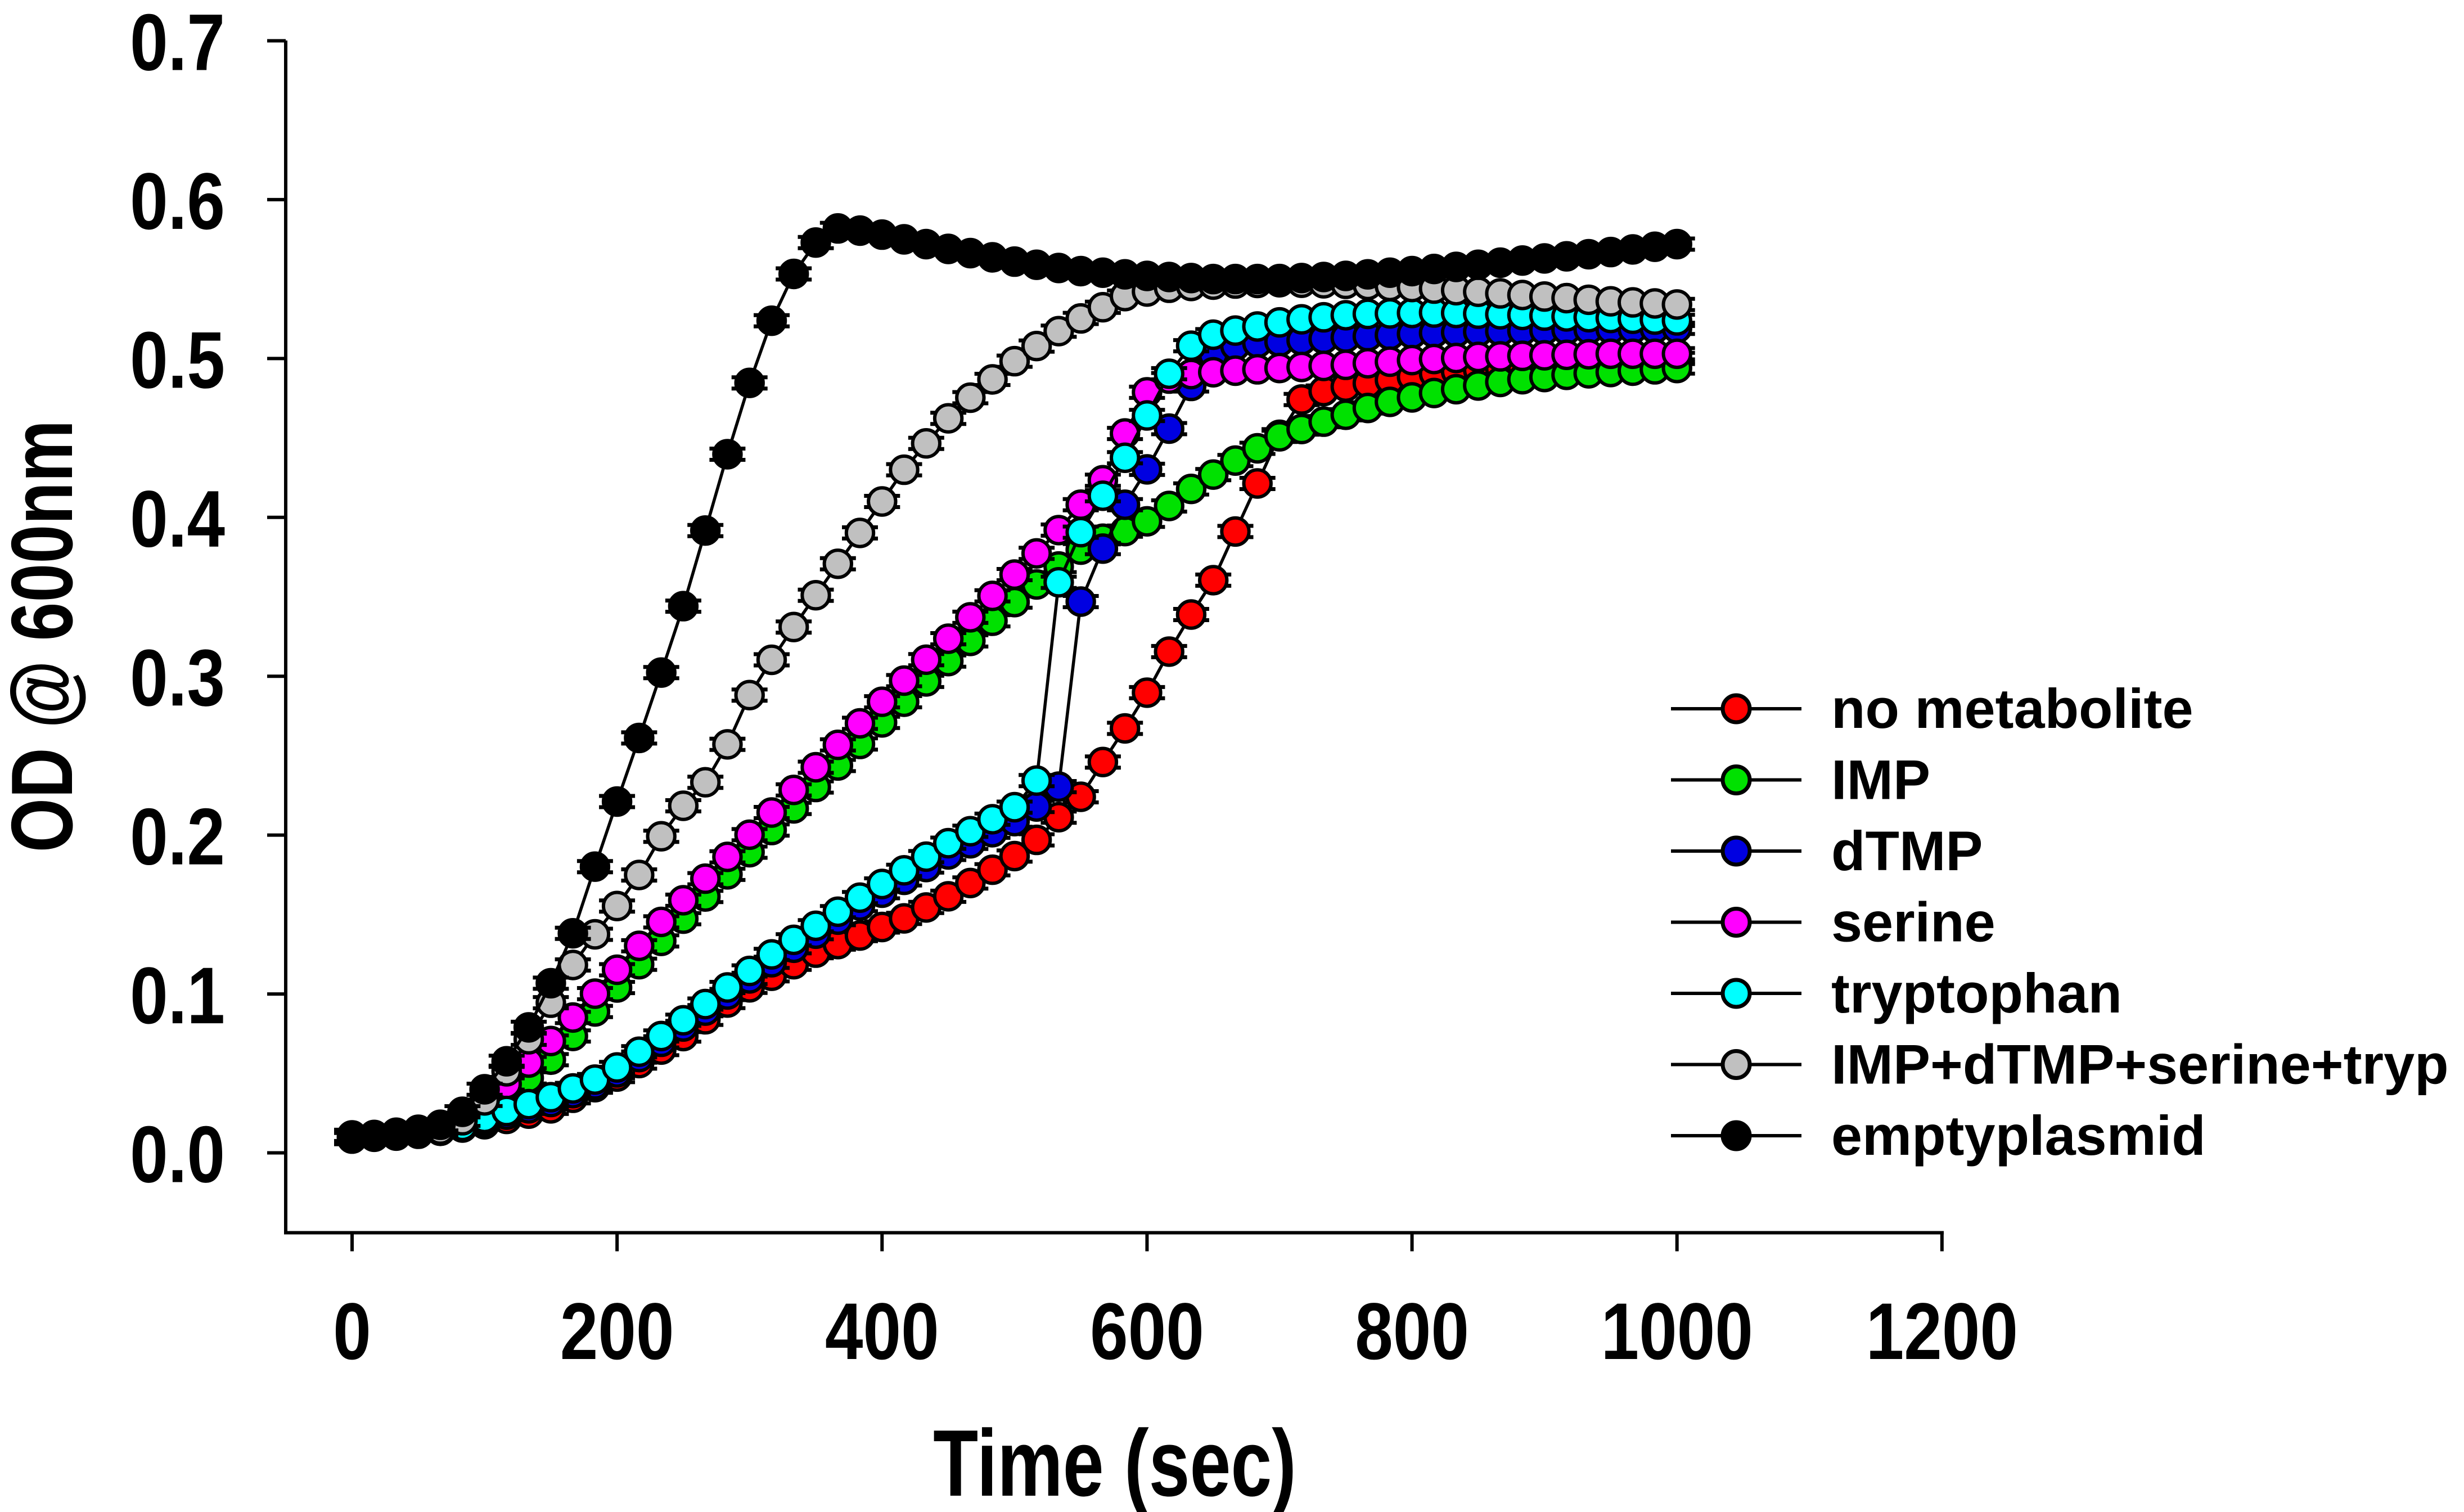 This screenshot has height=1512, width=2464. Describe the element at coordinates (2140, 1064) in the screenshot. I see `svg-text: IMP+dTMP+serine+tryp` at that location.